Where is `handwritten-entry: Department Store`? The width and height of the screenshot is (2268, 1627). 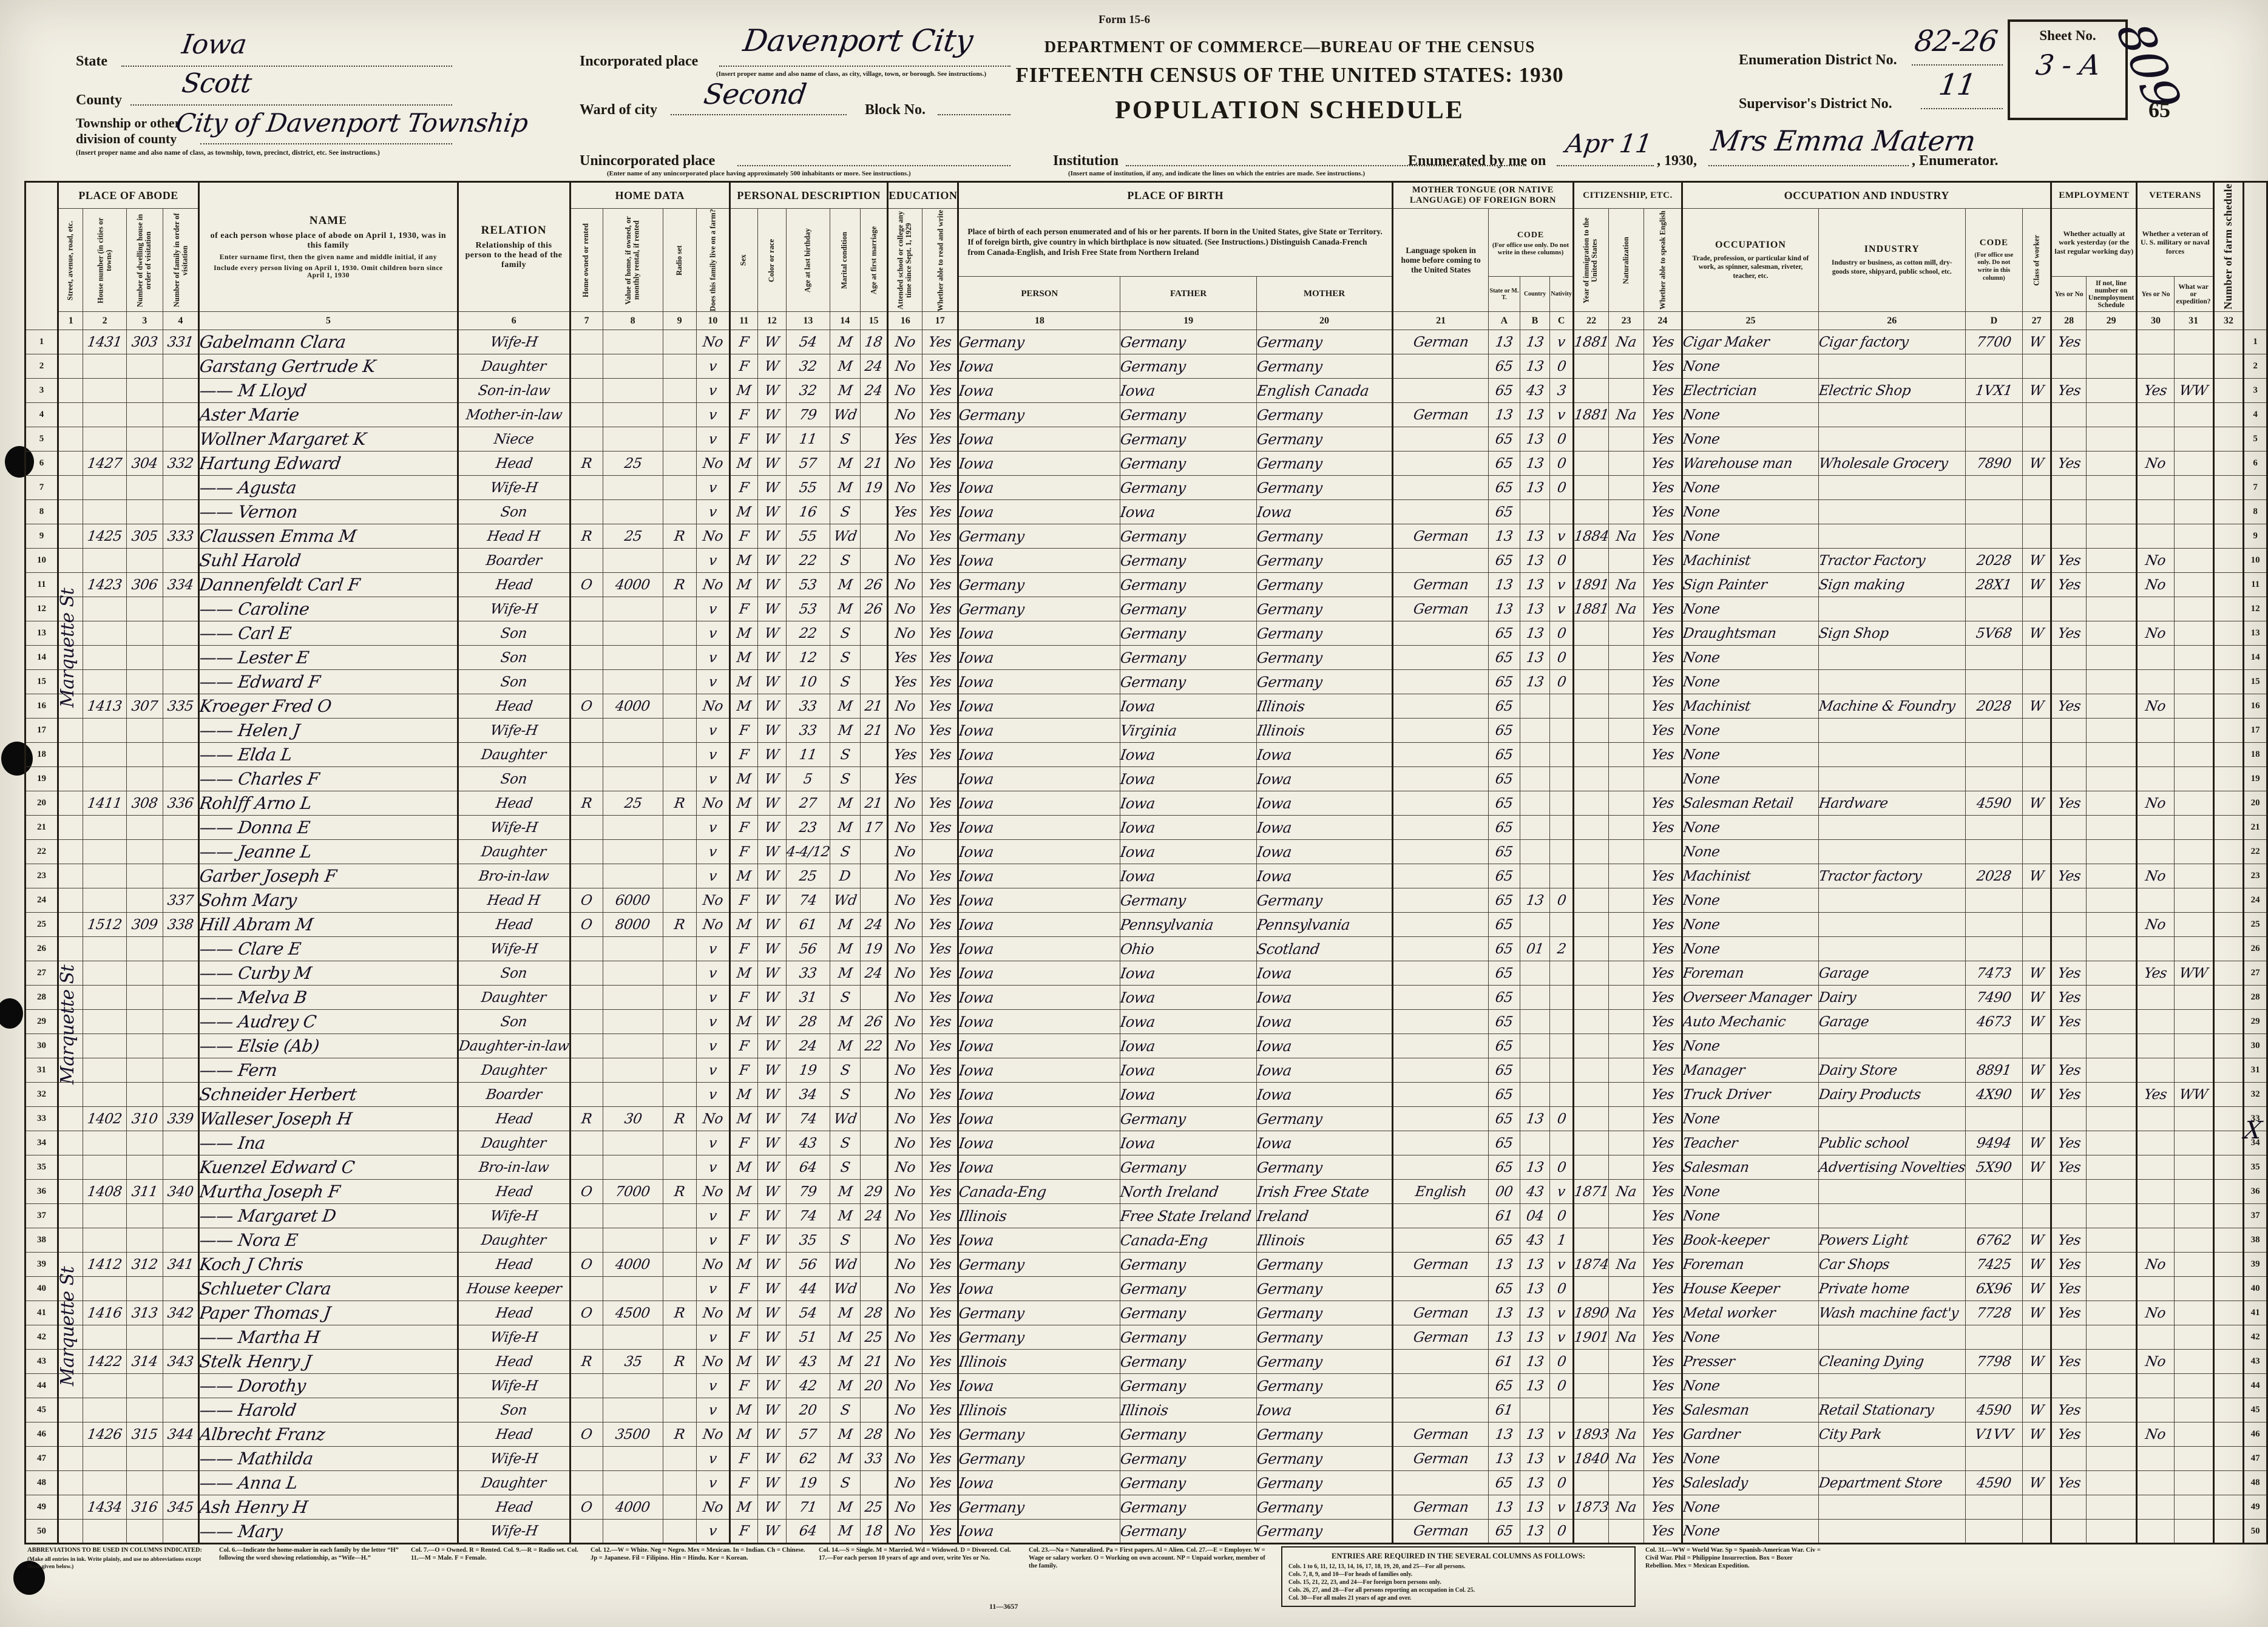
handwritten-entry: Department Store is located at coordinates (1880, 1483).